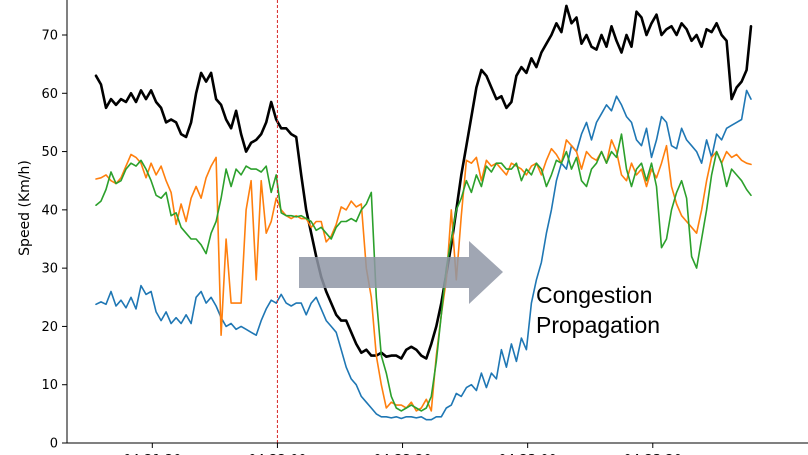  I want to click on y-tick-label: 40, so click(49, 210).